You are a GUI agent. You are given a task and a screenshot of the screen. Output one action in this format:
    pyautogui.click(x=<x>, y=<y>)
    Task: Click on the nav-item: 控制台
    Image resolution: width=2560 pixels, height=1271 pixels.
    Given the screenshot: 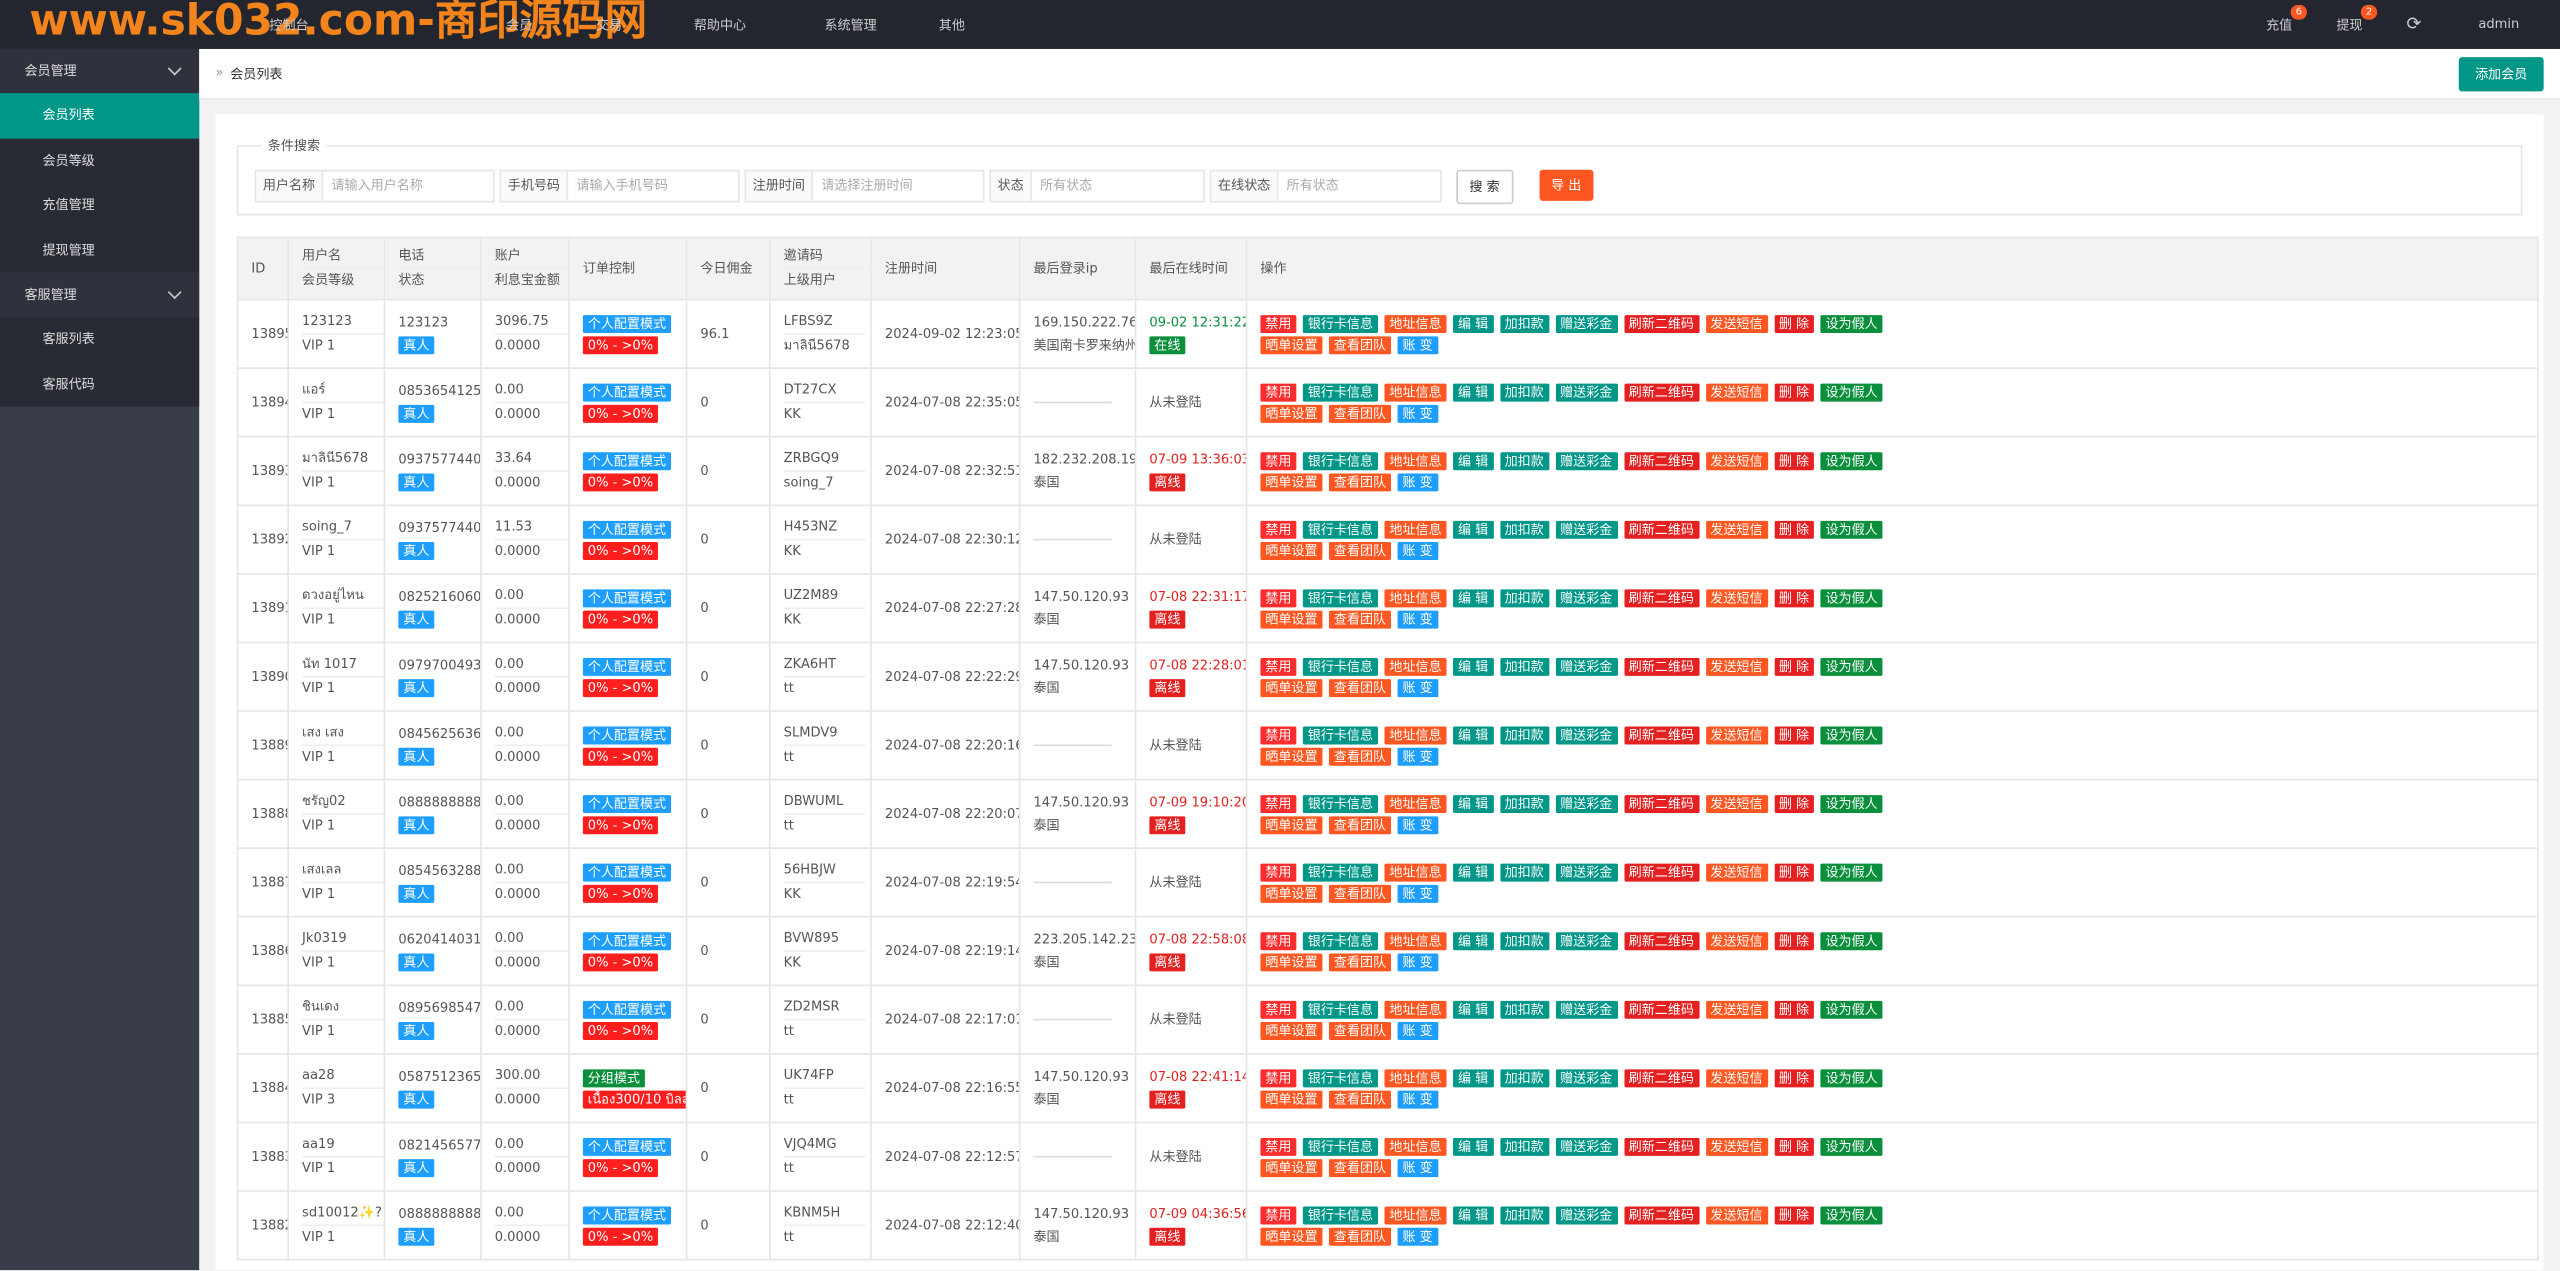 What is the action you would take?
    pyautogui.click(x=289, y=25)
    